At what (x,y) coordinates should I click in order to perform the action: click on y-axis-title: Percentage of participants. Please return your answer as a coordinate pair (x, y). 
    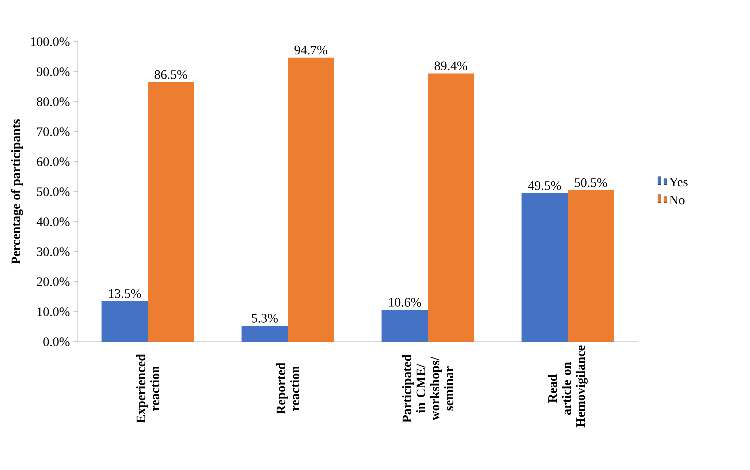
    Looking at the image, I should click on (17, 192).